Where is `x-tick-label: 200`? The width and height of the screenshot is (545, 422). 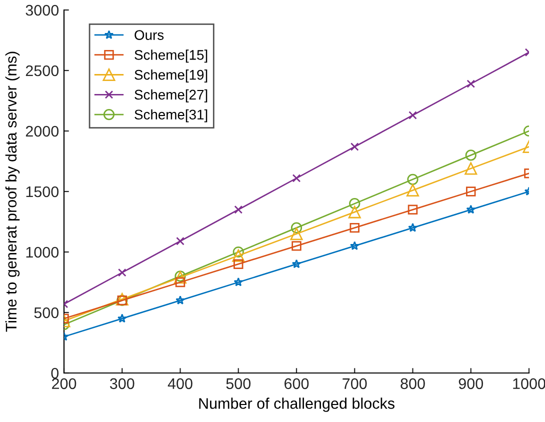
x-tick-label: 200 is located at coordinates (64, 384).